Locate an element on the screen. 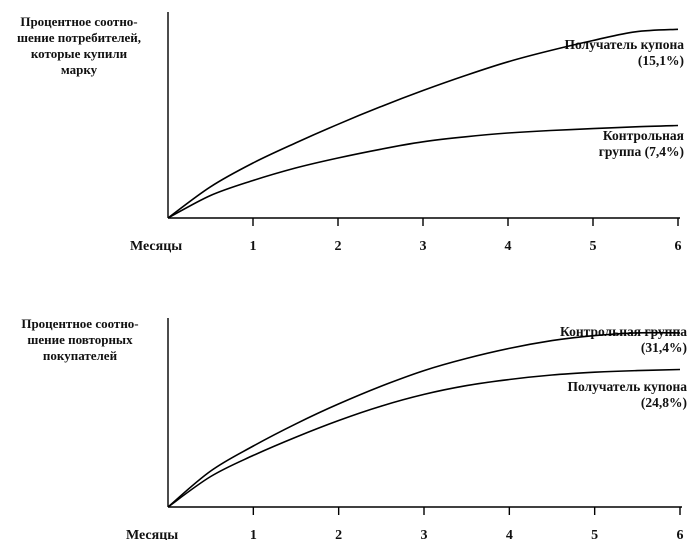 This screenshot has height=540, width=697. top-series-label-control: Контрольная группа (7,4%) is located at coordinates (641, 143).